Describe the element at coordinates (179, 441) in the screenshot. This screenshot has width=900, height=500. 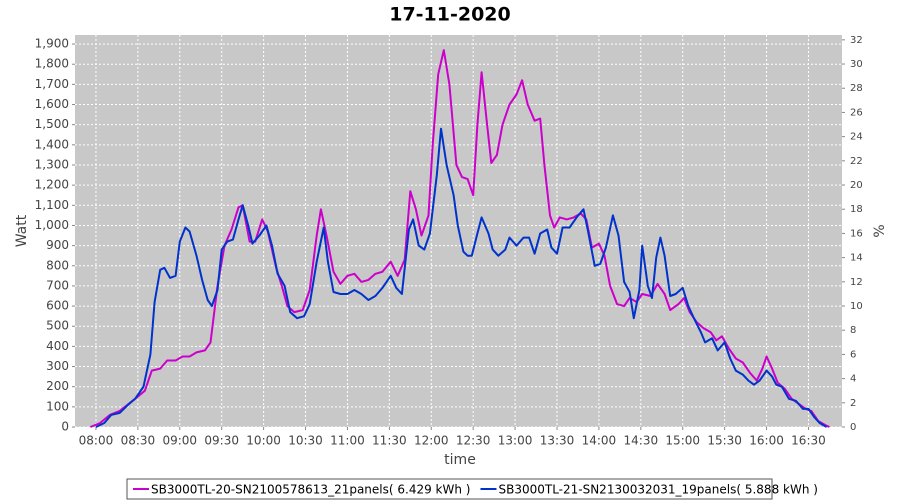
I see `x-tick-label: 09:00` at that location.